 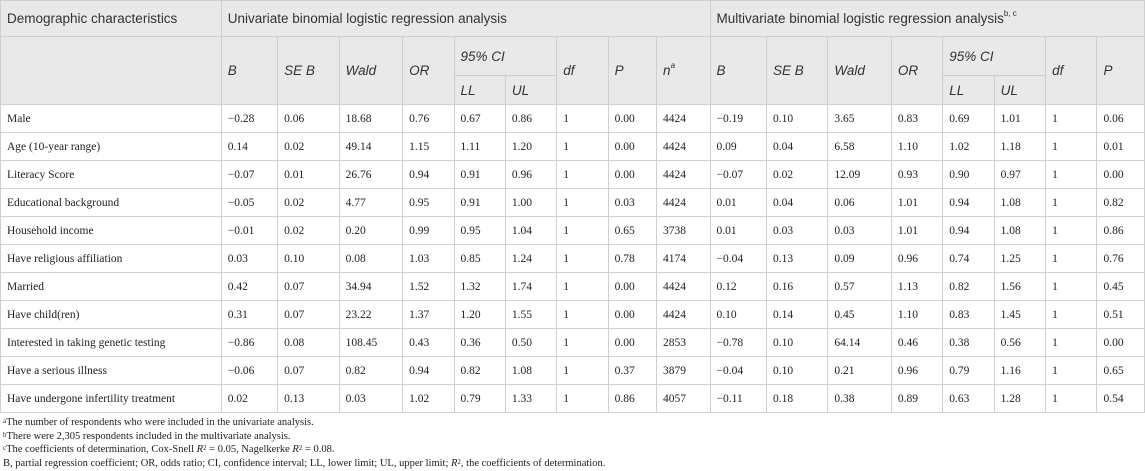 I want to click on multivariate-cell: −0.04, so click(x=738, y=258).